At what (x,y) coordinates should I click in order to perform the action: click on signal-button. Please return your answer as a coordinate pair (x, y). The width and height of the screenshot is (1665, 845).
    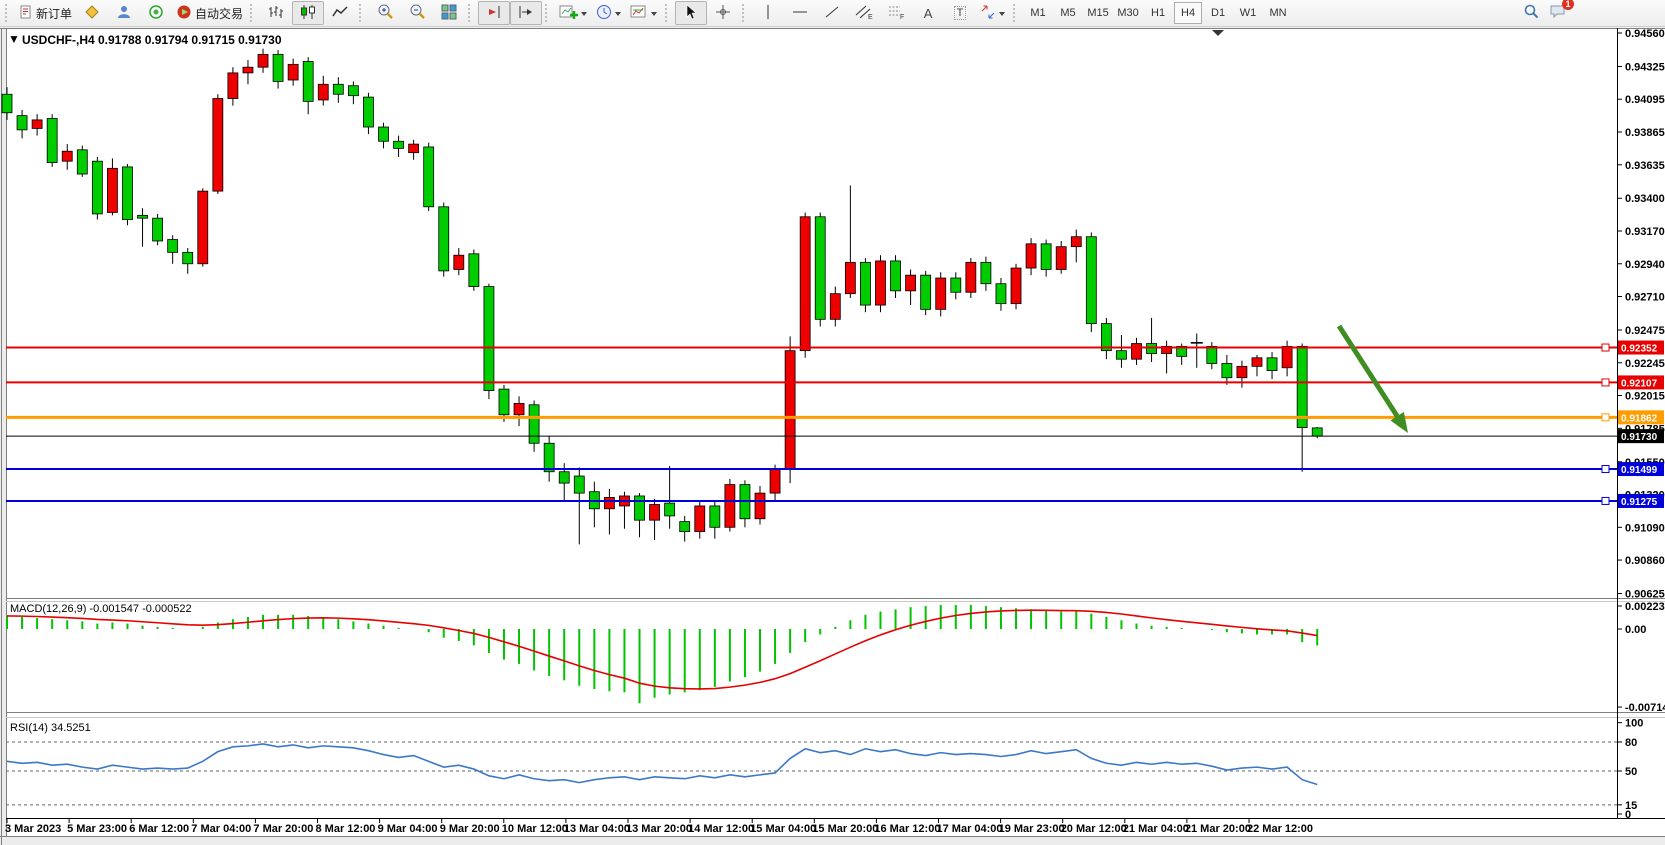
    Looking at the image, I should click on (156, 13).